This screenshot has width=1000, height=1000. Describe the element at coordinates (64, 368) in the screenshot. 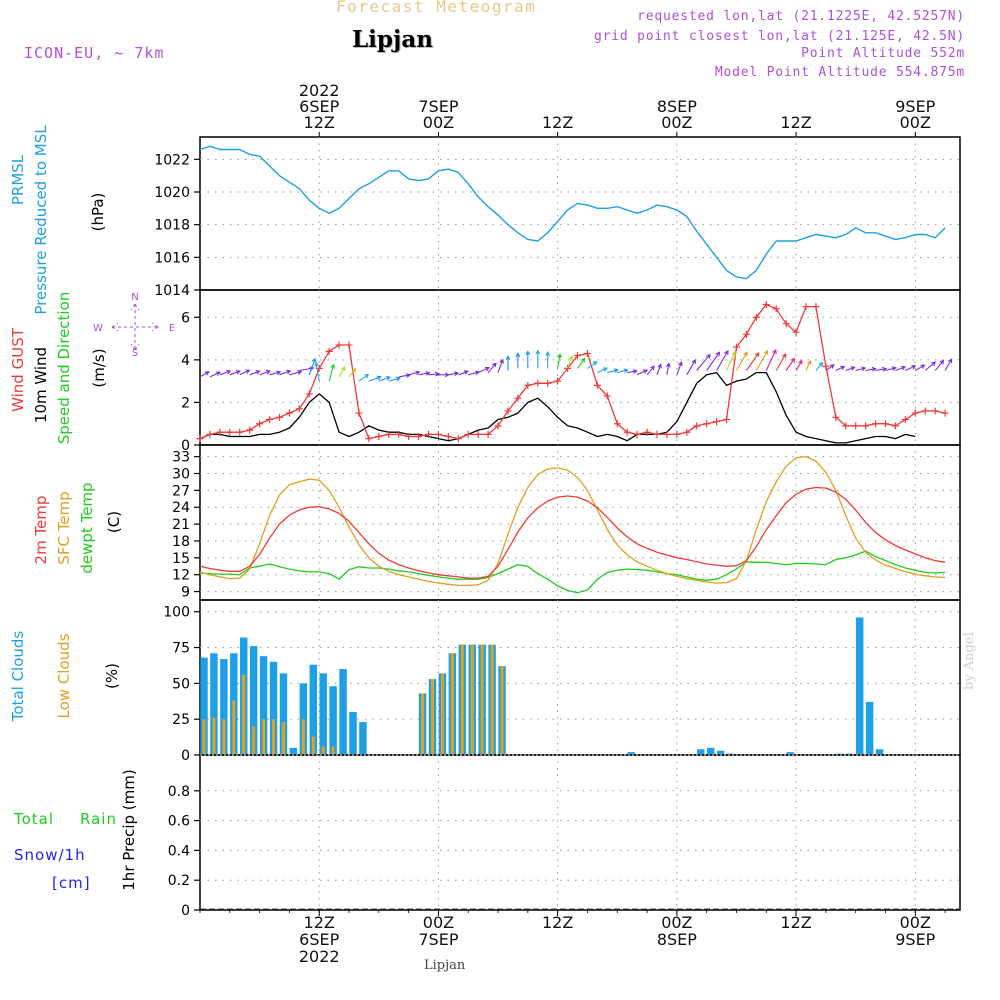

I see `wind-direction-label: Speed and Direction` at that location.